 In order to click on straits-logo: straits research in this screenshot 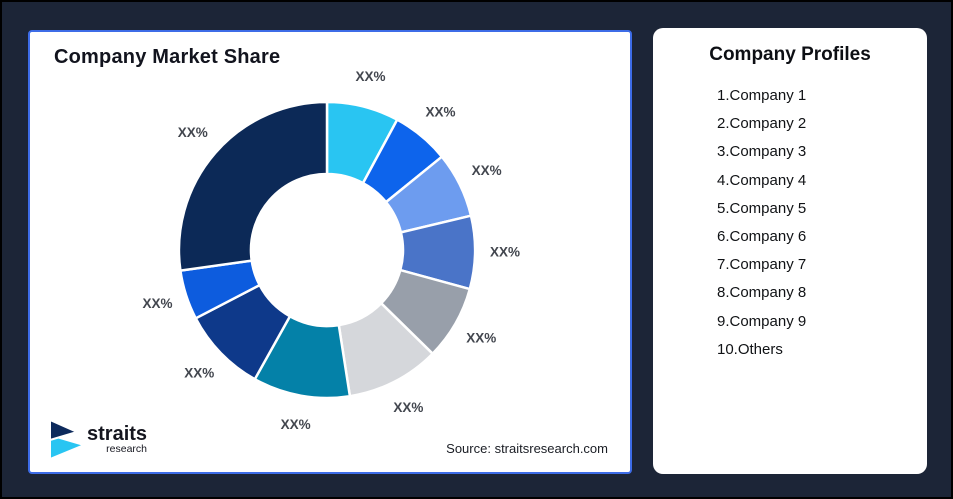, I will do `click(97, 439)`.